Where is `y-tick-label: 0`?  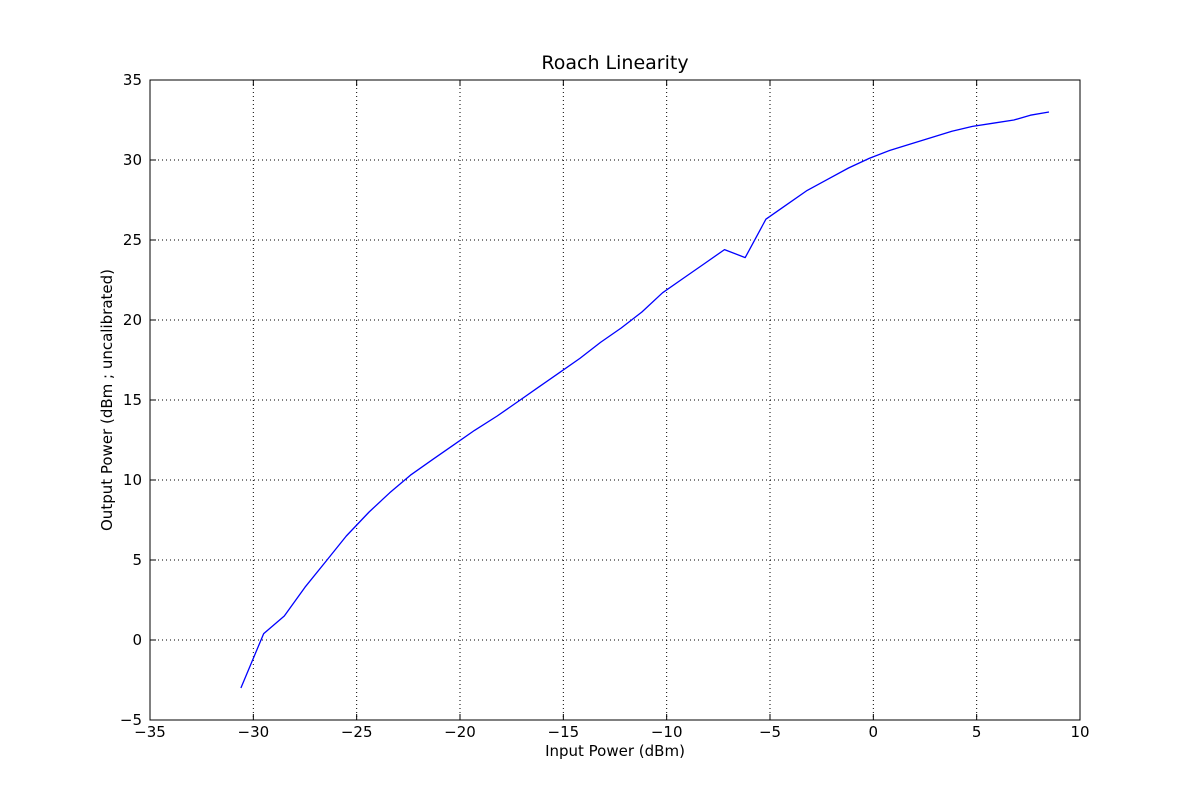 y-tick-label: 0 is located at coordinates (137, 640).